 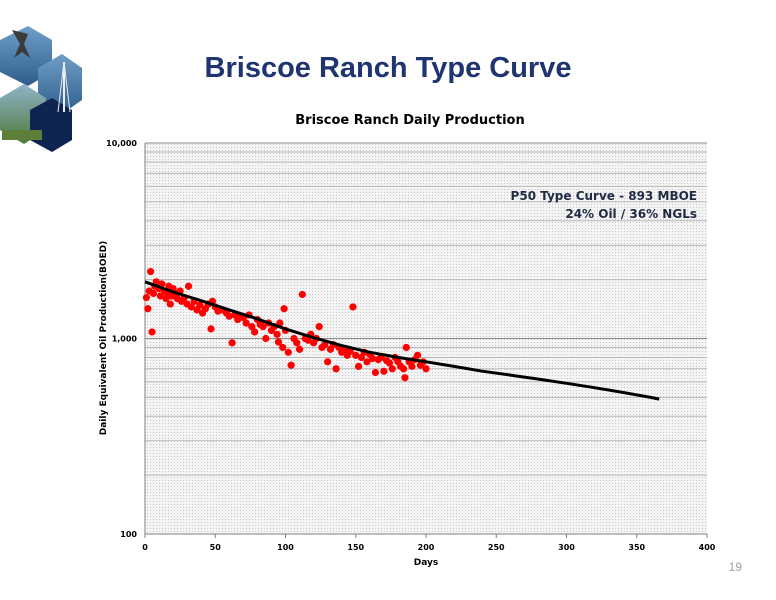 What do you see at coordinates (145, 547) in the screenshot?
I see `x-tick-label: 0` at bounding box center [145, 547].